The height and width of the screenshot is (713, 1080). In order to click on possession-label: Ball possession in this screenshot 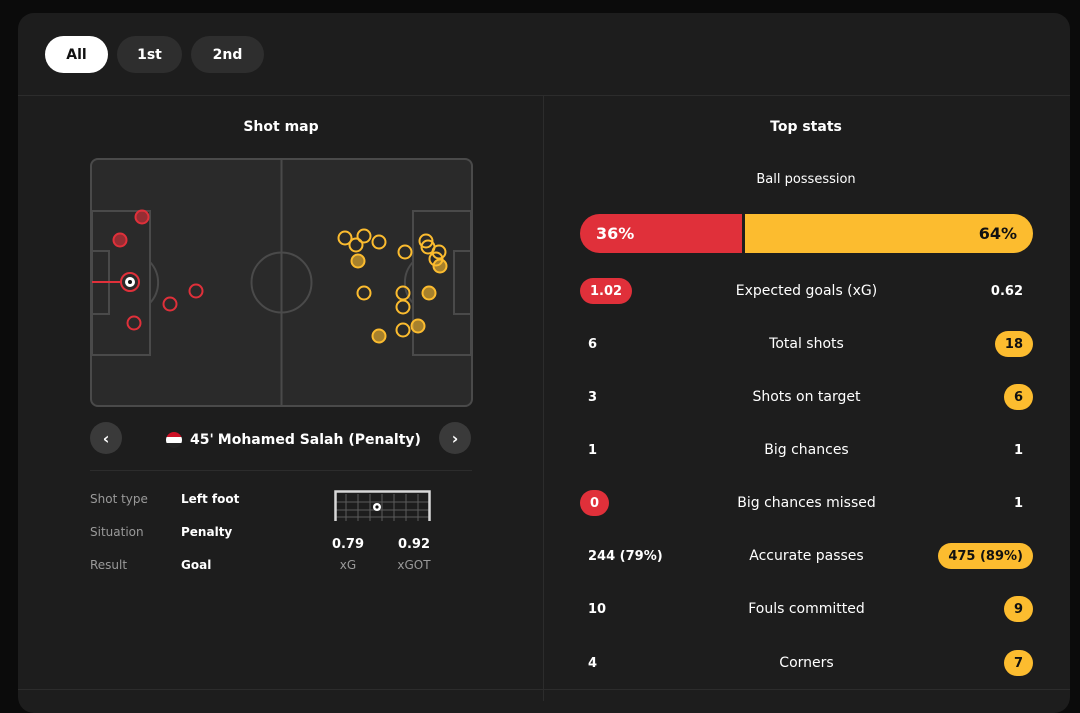, I will do `click(806, 179)`.